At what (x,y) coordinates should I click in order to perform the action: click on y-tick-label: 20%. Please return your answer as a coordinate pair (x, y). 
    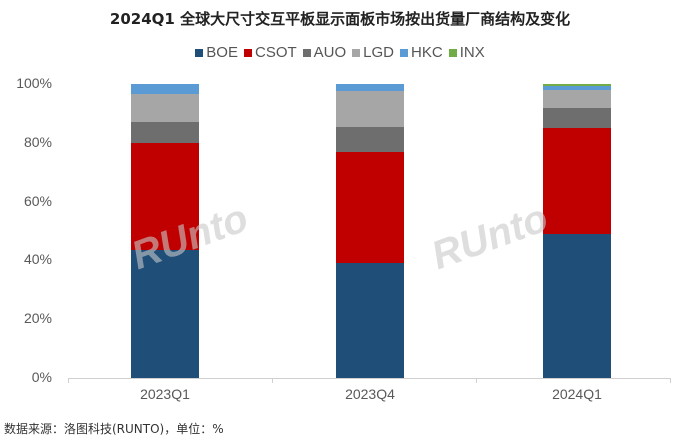
    Looking at the image, I should click on (37, 318).